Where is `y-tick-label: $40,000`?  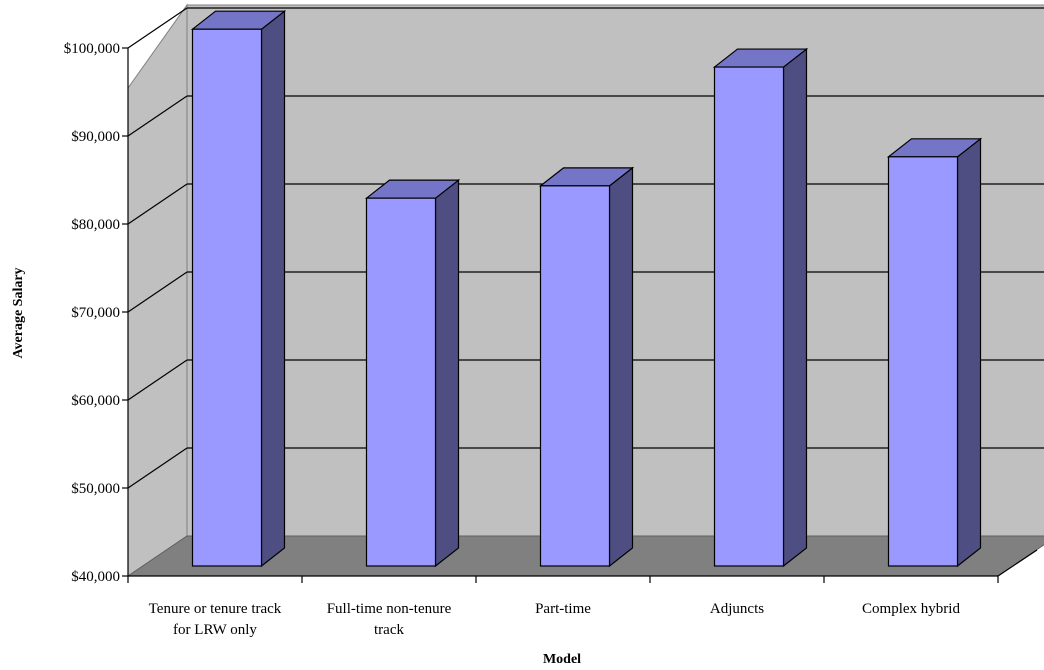
y-tick-label: $40,000 is located at coordinates (95, 577).